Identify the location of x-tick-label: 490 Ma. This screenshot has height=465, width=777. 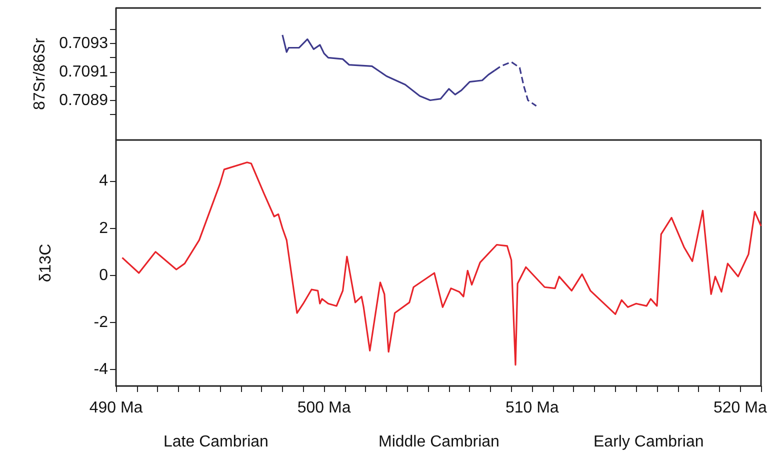
(116, 408).